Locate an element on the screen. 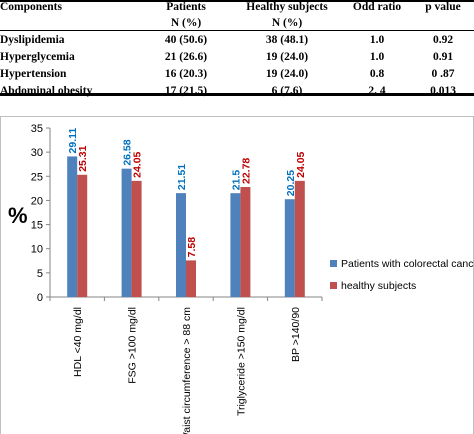 This screenshot has height=434, width=474. data-label: 22.78 is located at coordinates (246, 171).